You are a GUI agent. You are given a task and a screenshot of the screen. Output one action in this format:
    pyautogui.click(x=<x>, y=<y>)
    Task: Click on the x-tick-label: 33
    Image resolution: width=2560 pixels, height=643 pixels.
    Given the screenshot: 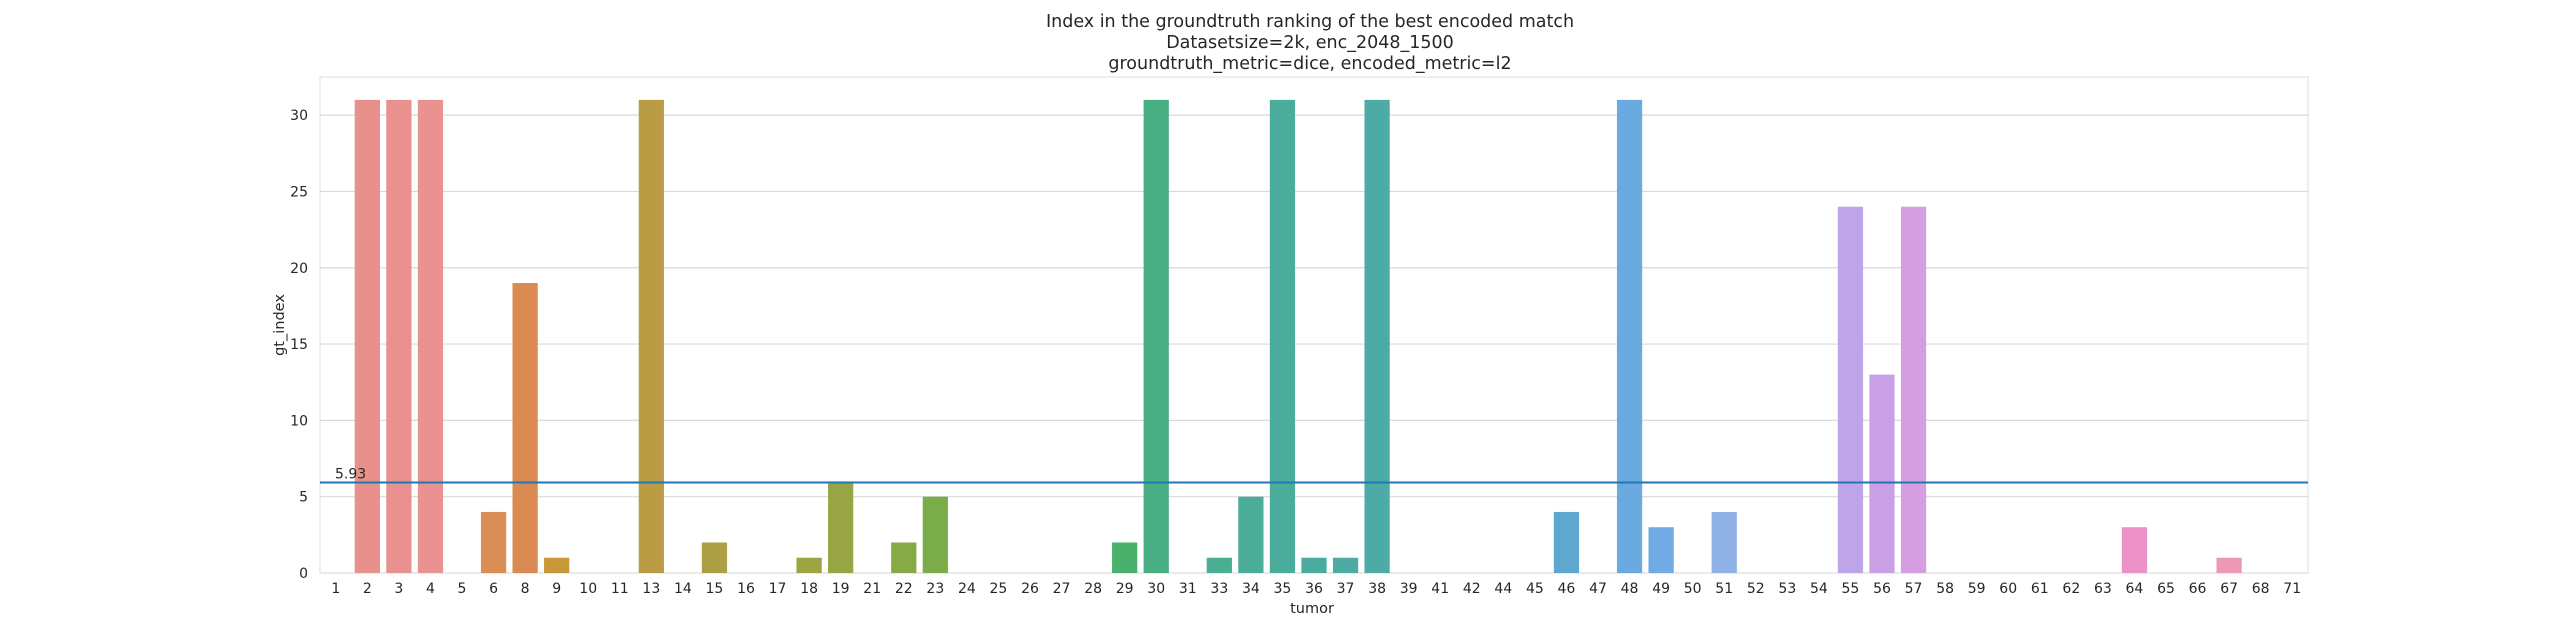 What is the action you would take?
    pyautogui.click(x=1219, y=589)
    